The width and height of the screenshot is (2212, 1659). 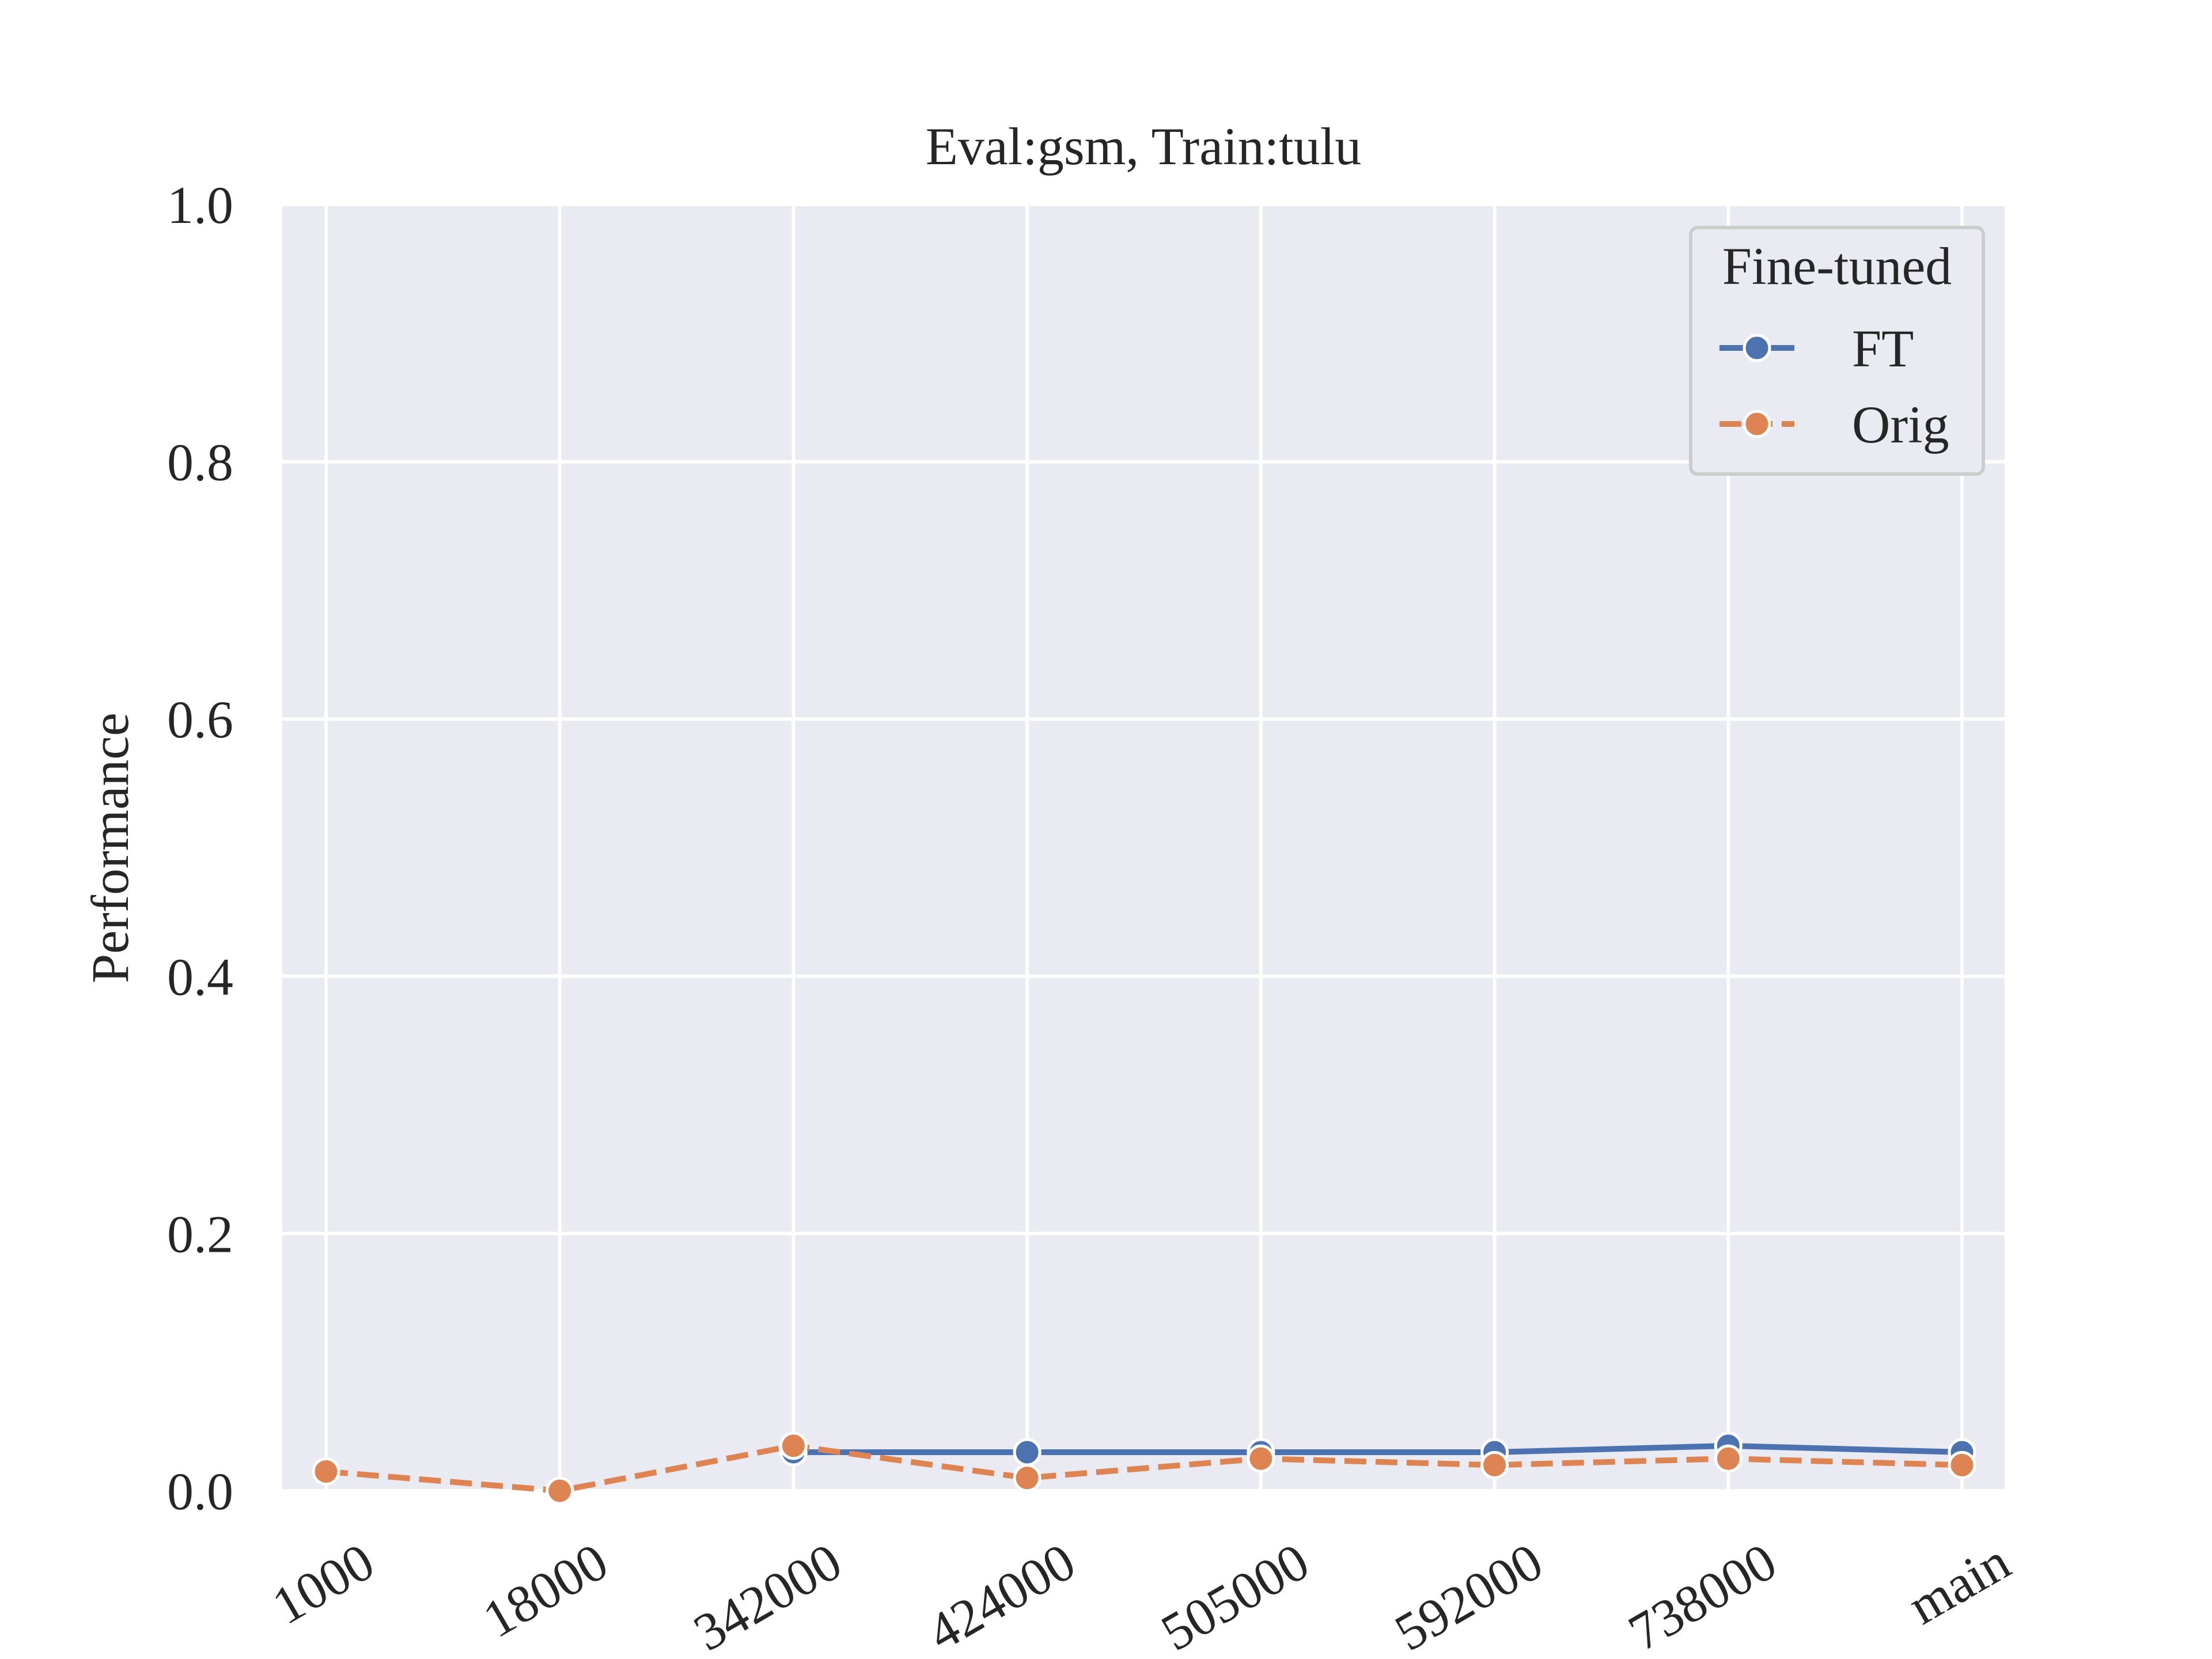 I want to click on series-line-ft, so click(x=1378, y=1449).